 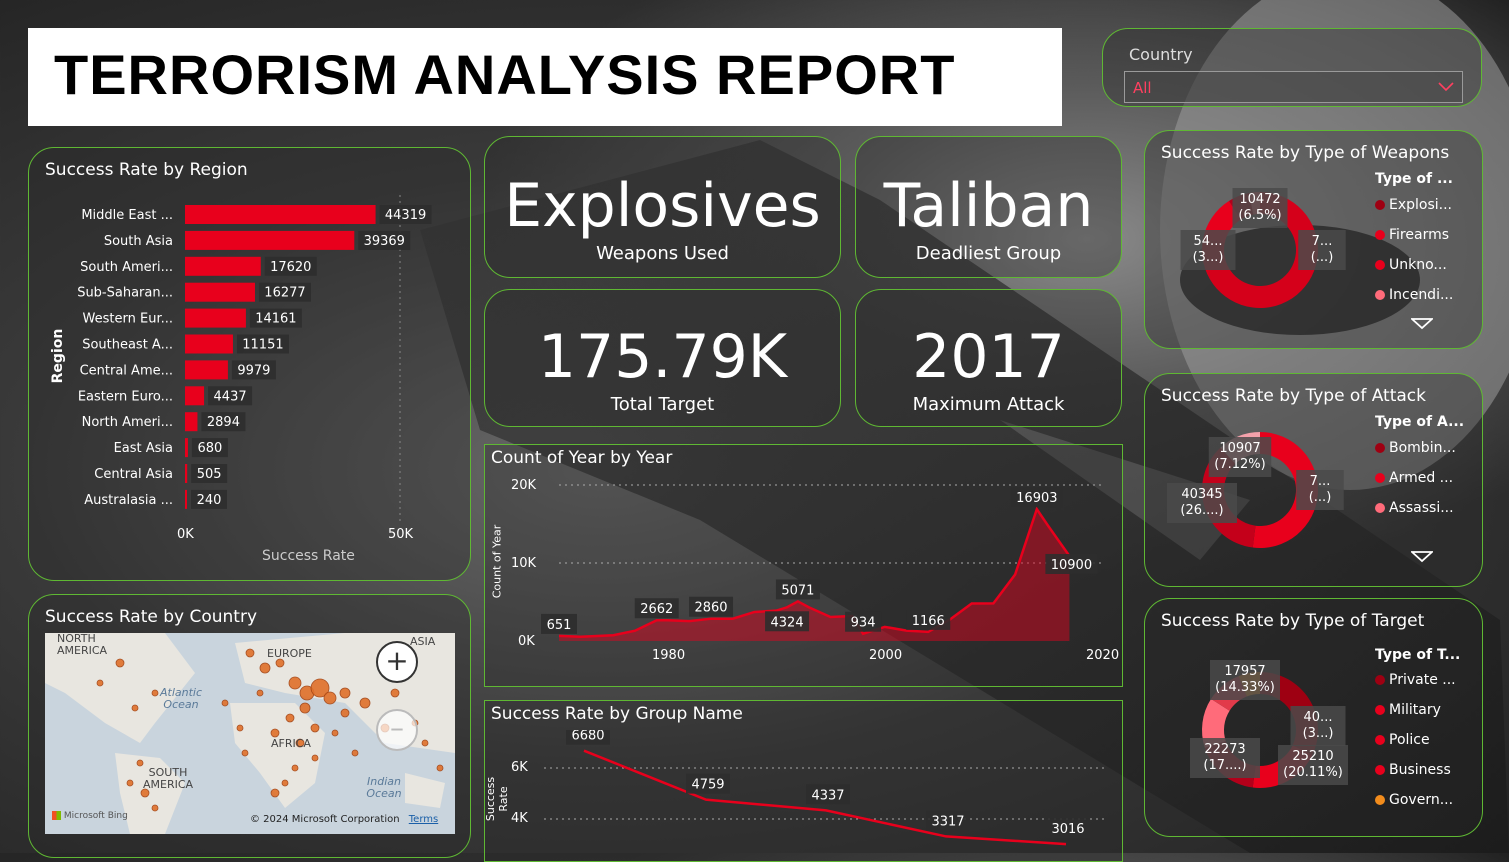 I want to click on country-dropdown: All, so click(x=1293, y=87).